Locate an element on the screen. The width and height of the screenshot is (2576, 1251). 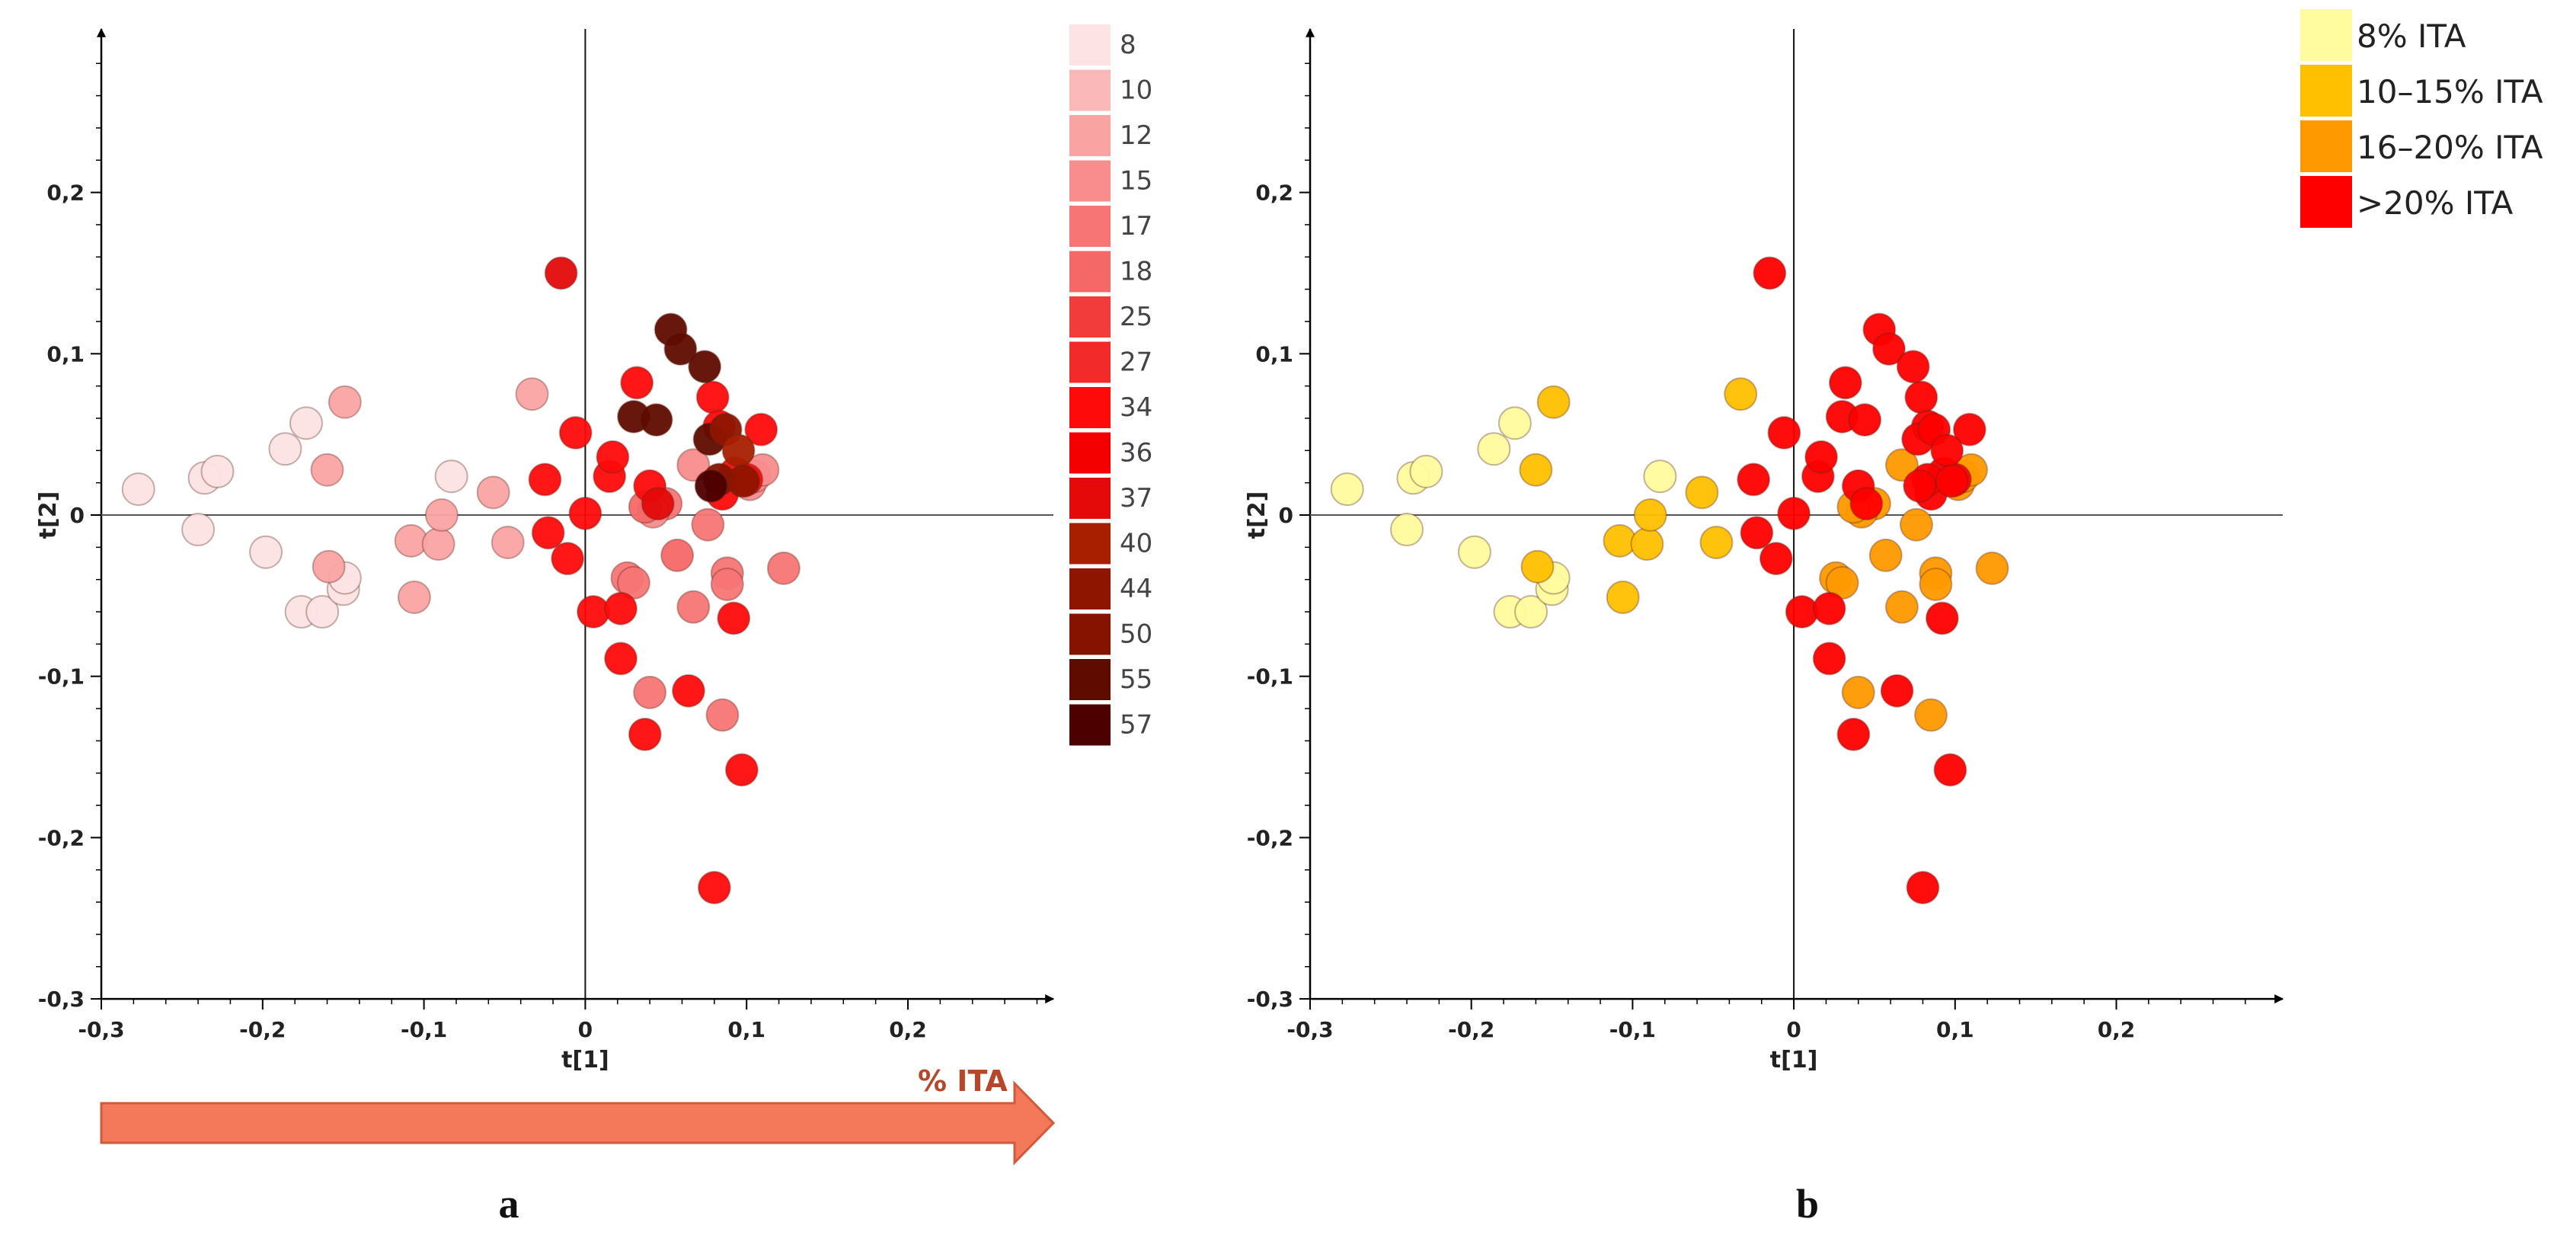
legend-label: >20% ITA is located at coordinates (2436, 203).